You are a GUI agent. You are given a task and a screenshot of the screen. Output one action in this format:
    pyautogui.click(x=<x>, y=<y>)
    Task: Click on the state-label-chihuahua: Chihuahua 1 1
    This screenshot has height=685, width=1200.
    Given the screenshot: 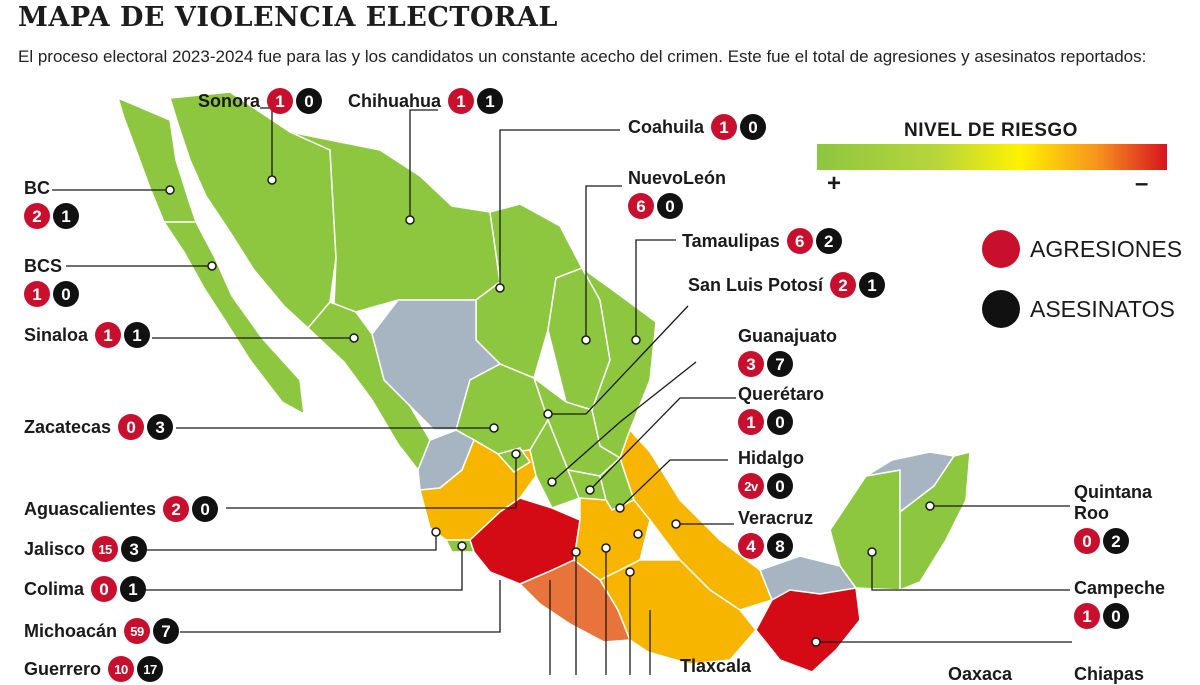 What is the action you would take?
    pyautogui.click(x=425, y=101)
    